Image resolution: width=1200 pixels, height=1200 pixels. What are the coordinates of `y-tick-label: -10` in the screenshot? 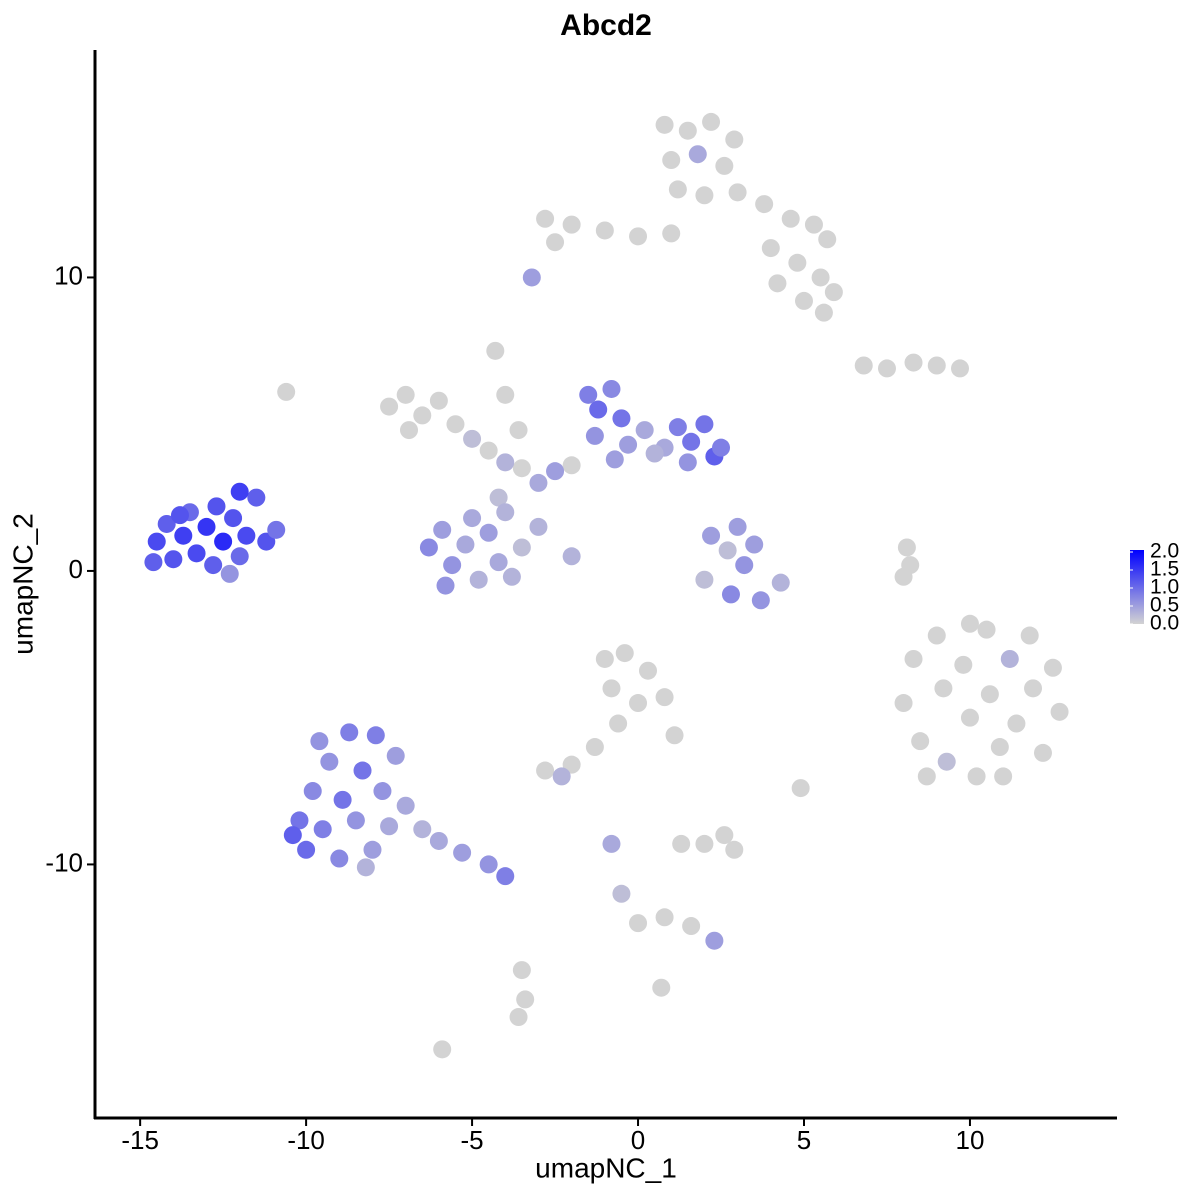 It's located at (64, 862).